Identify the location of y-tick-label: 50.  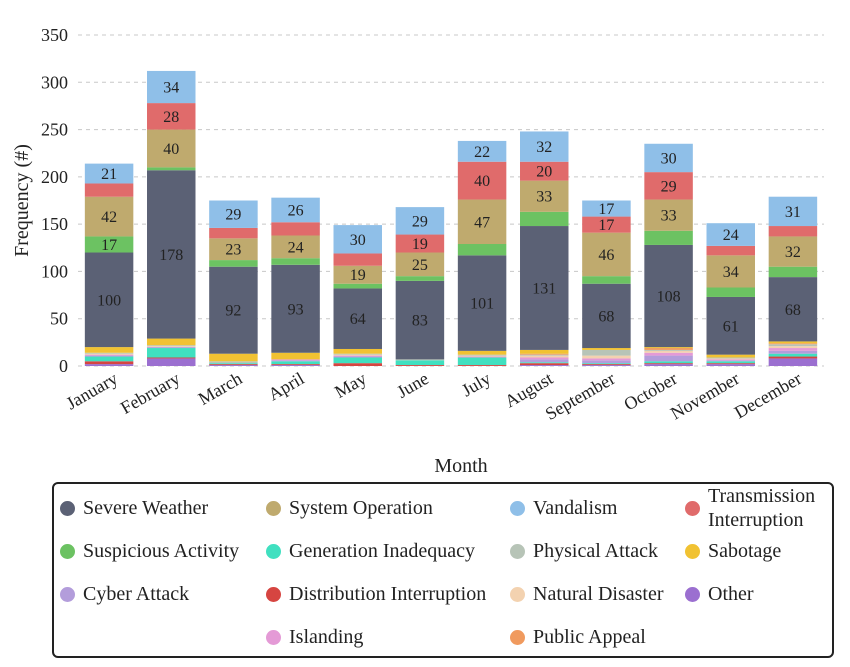
(59, 319).